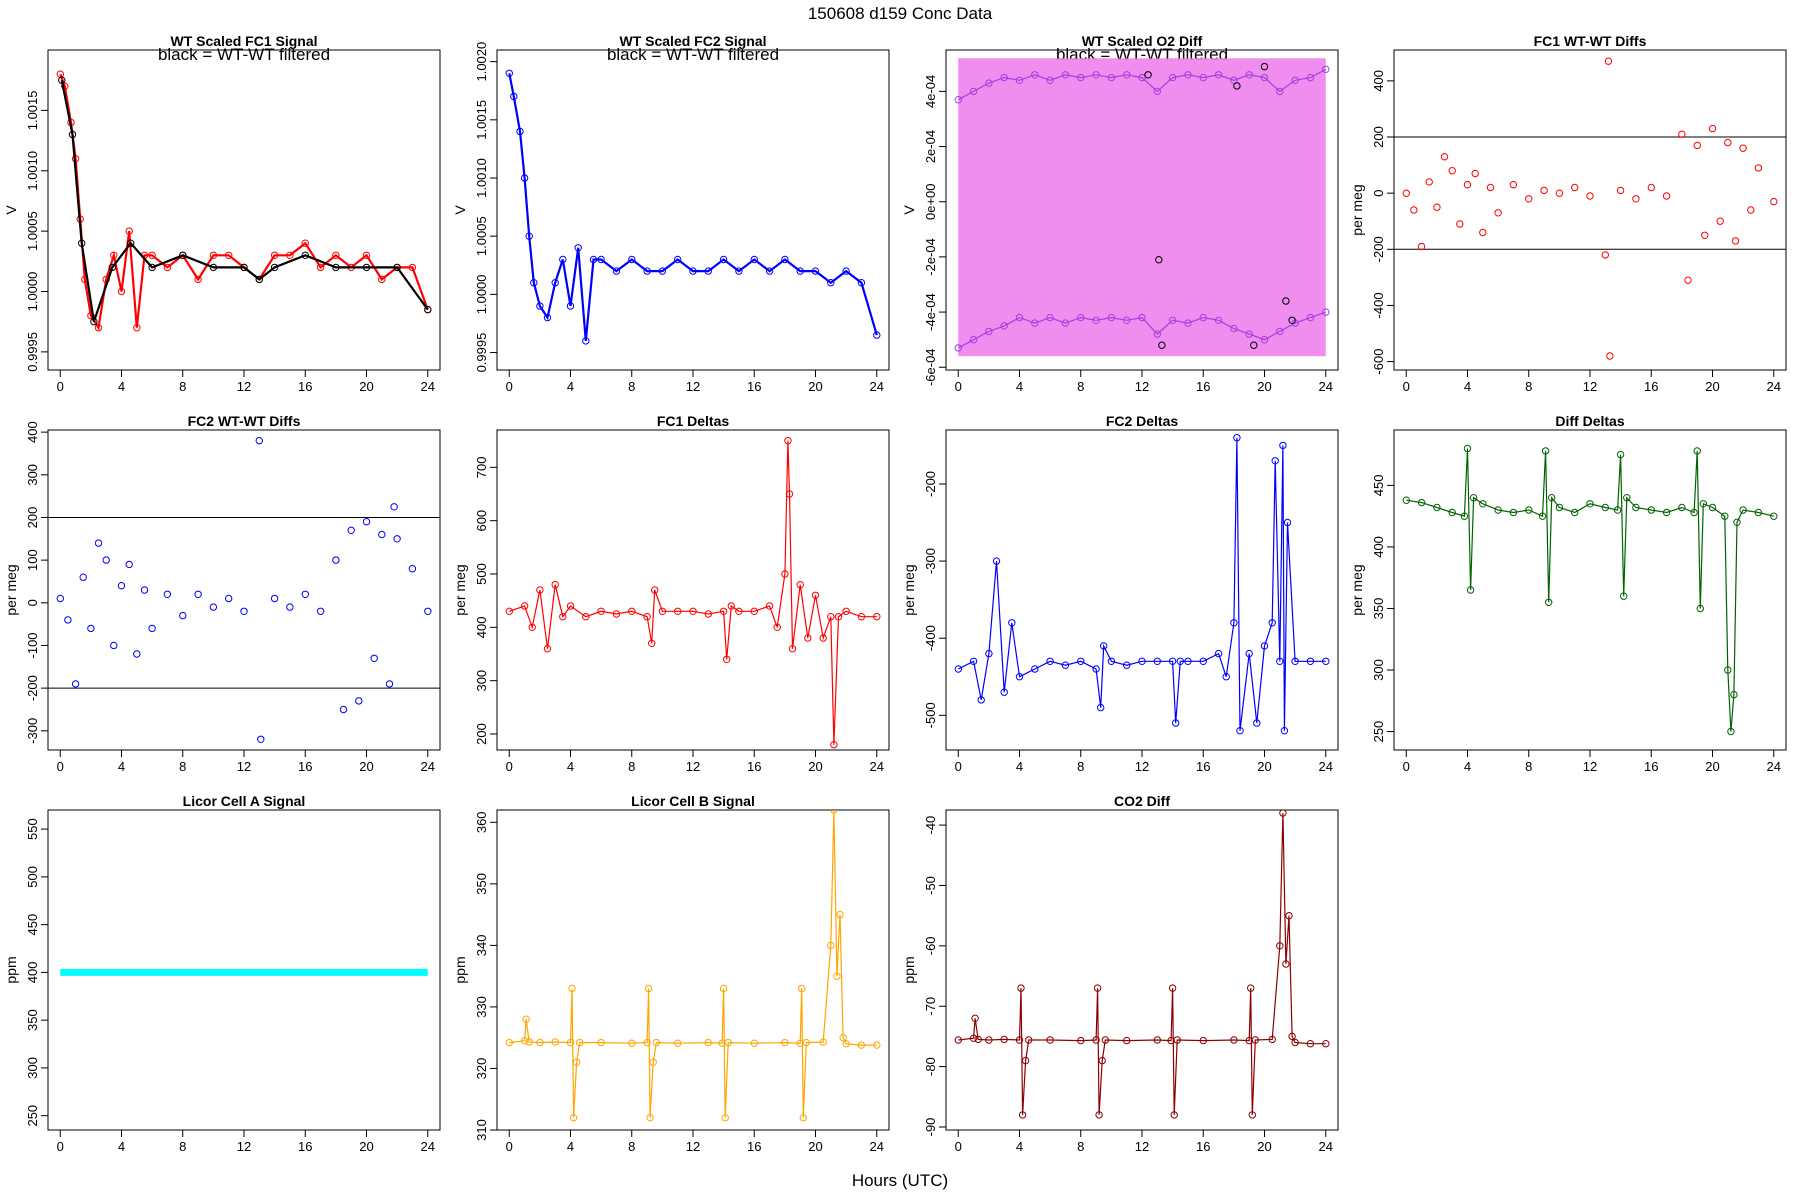 This screenshot has width=1800, height=1200. I want to click on y-tick-label: 450, so click(32, 925).